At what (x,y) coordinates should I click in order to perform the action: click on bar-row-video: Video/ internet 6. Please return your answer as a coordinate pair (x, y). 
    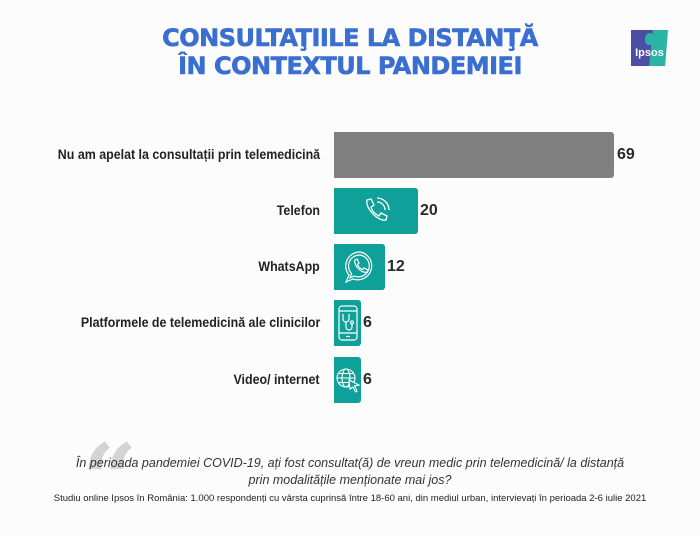
    Looking at the image, I should click on (350, 380).